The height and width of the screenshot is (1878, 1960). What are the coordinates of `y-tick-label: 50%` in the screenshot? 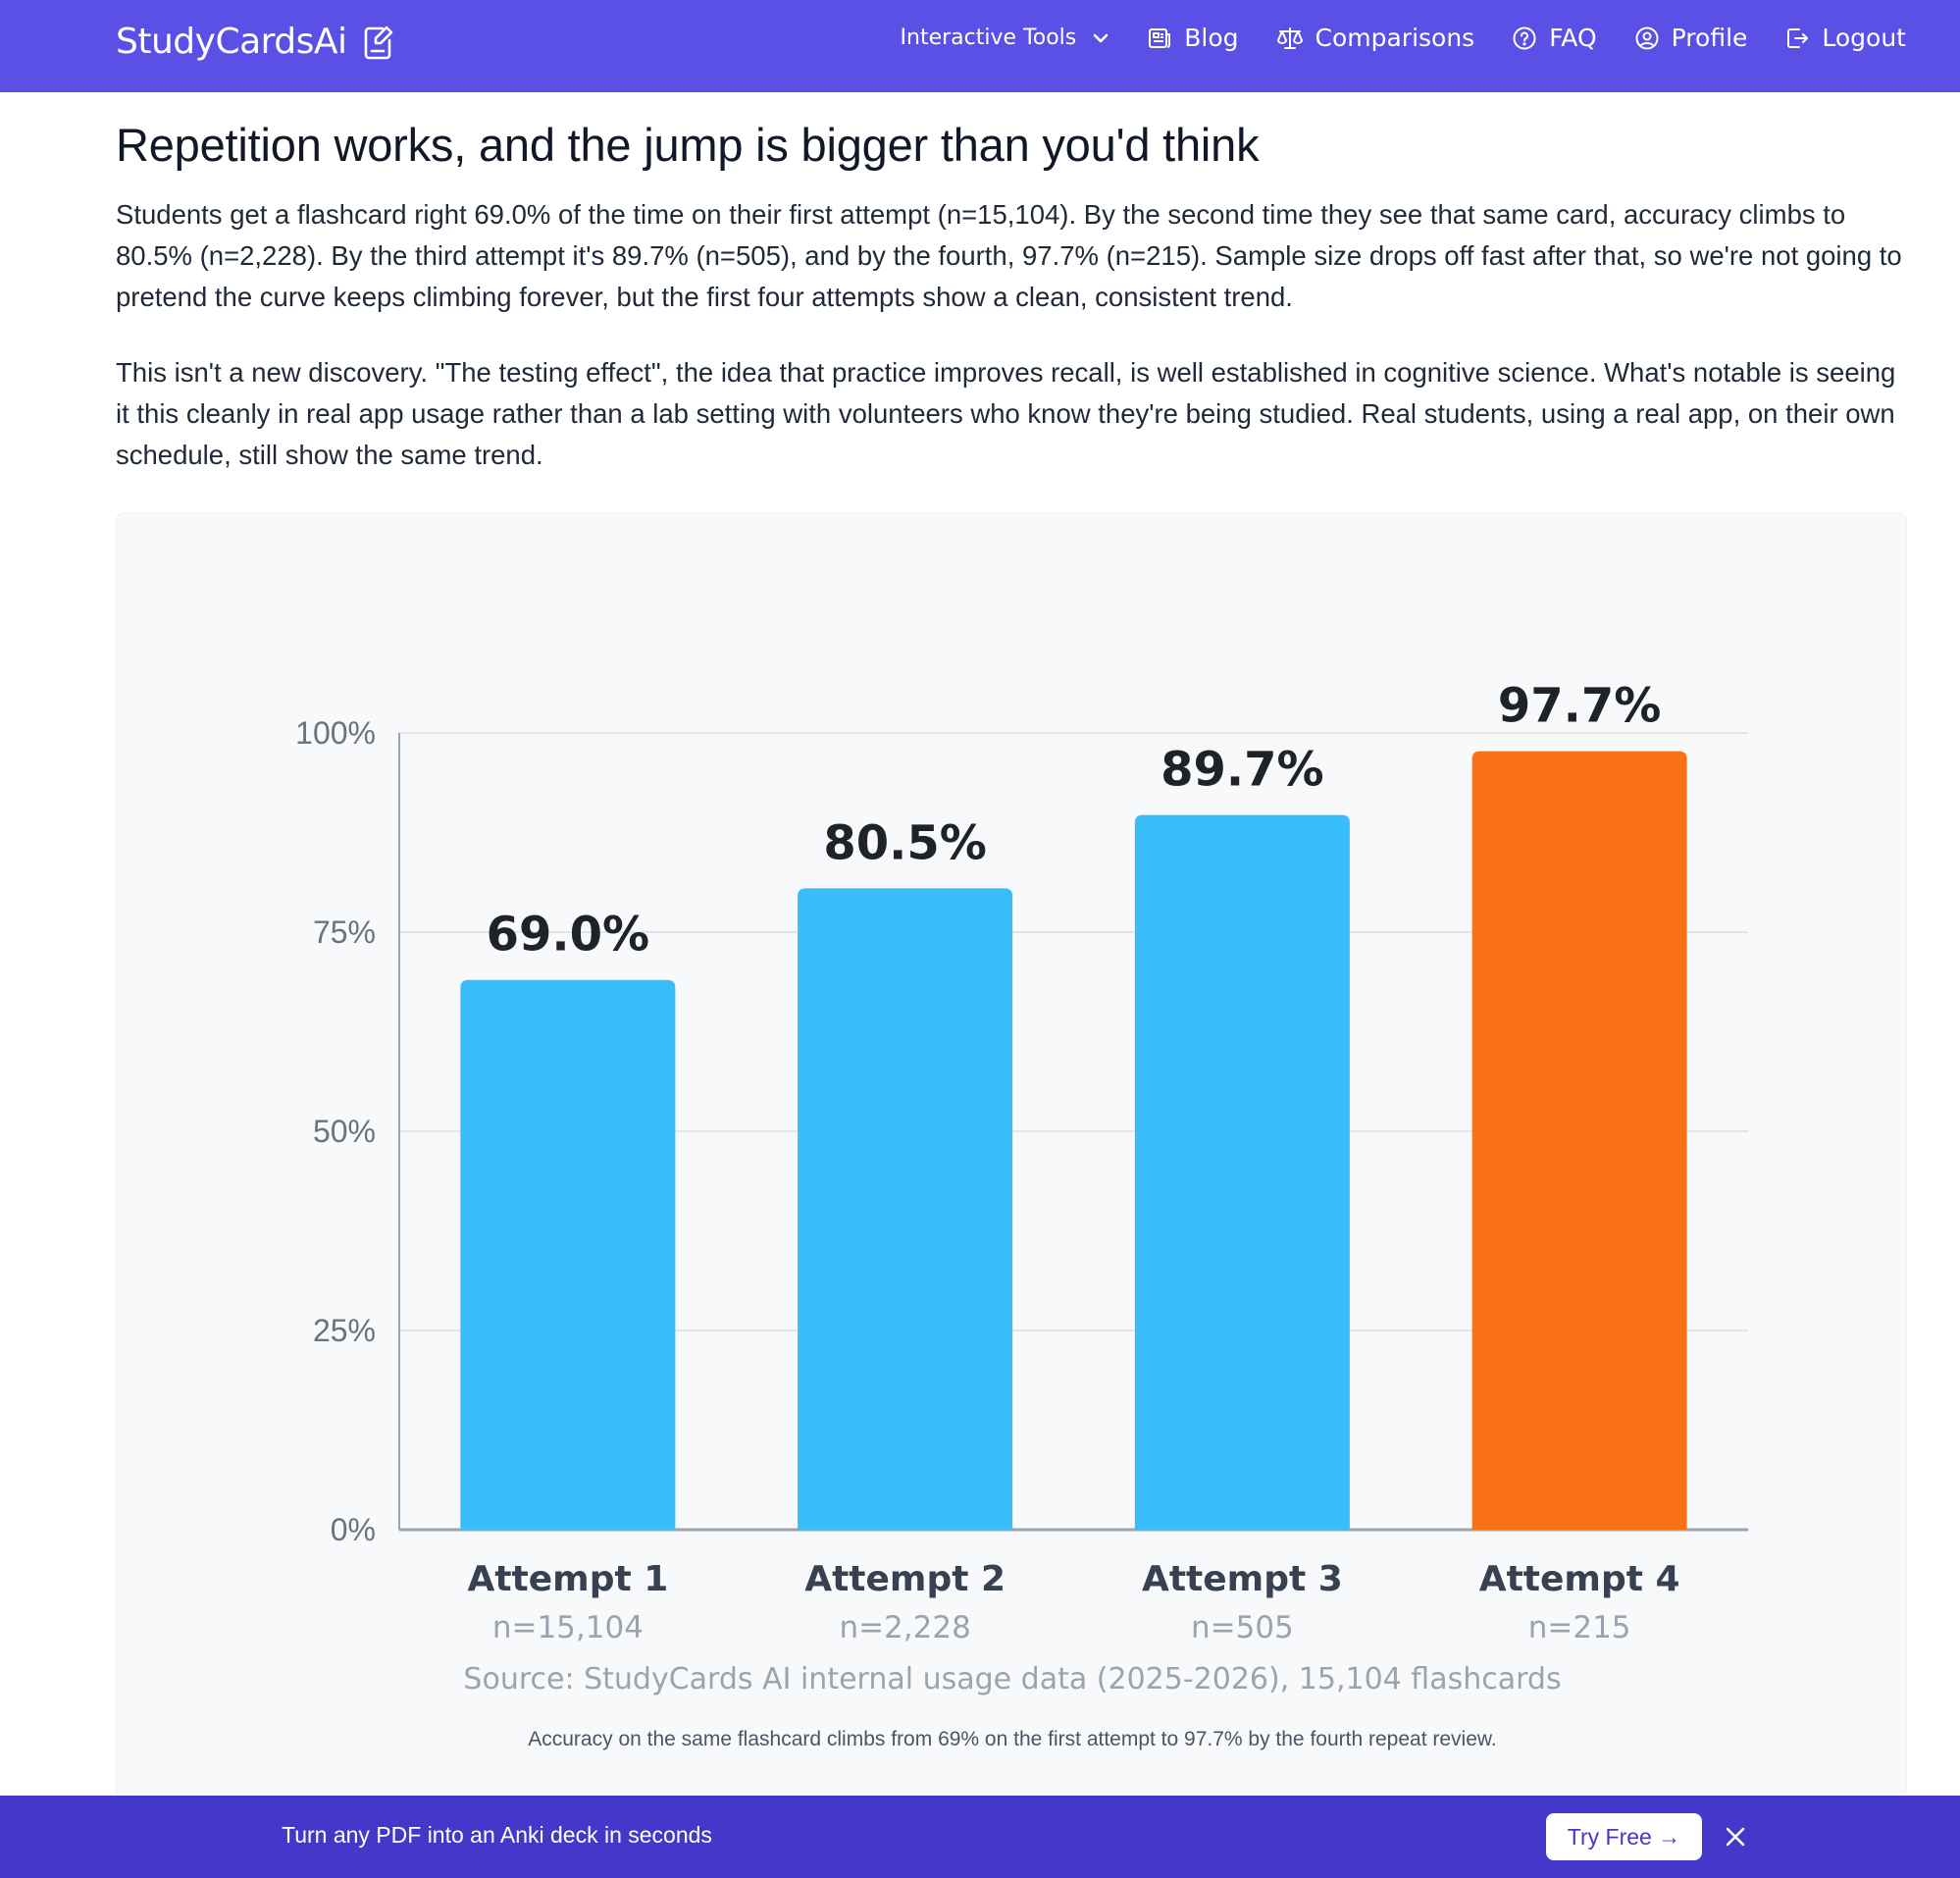 It's located at (344, 1131).